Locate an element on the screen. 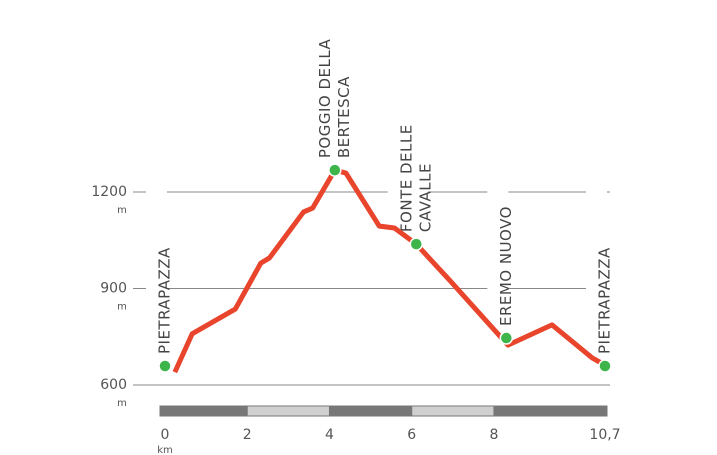 This screenshot has height=455, width=717. x-unit: km is located at coordinates (165, 450).